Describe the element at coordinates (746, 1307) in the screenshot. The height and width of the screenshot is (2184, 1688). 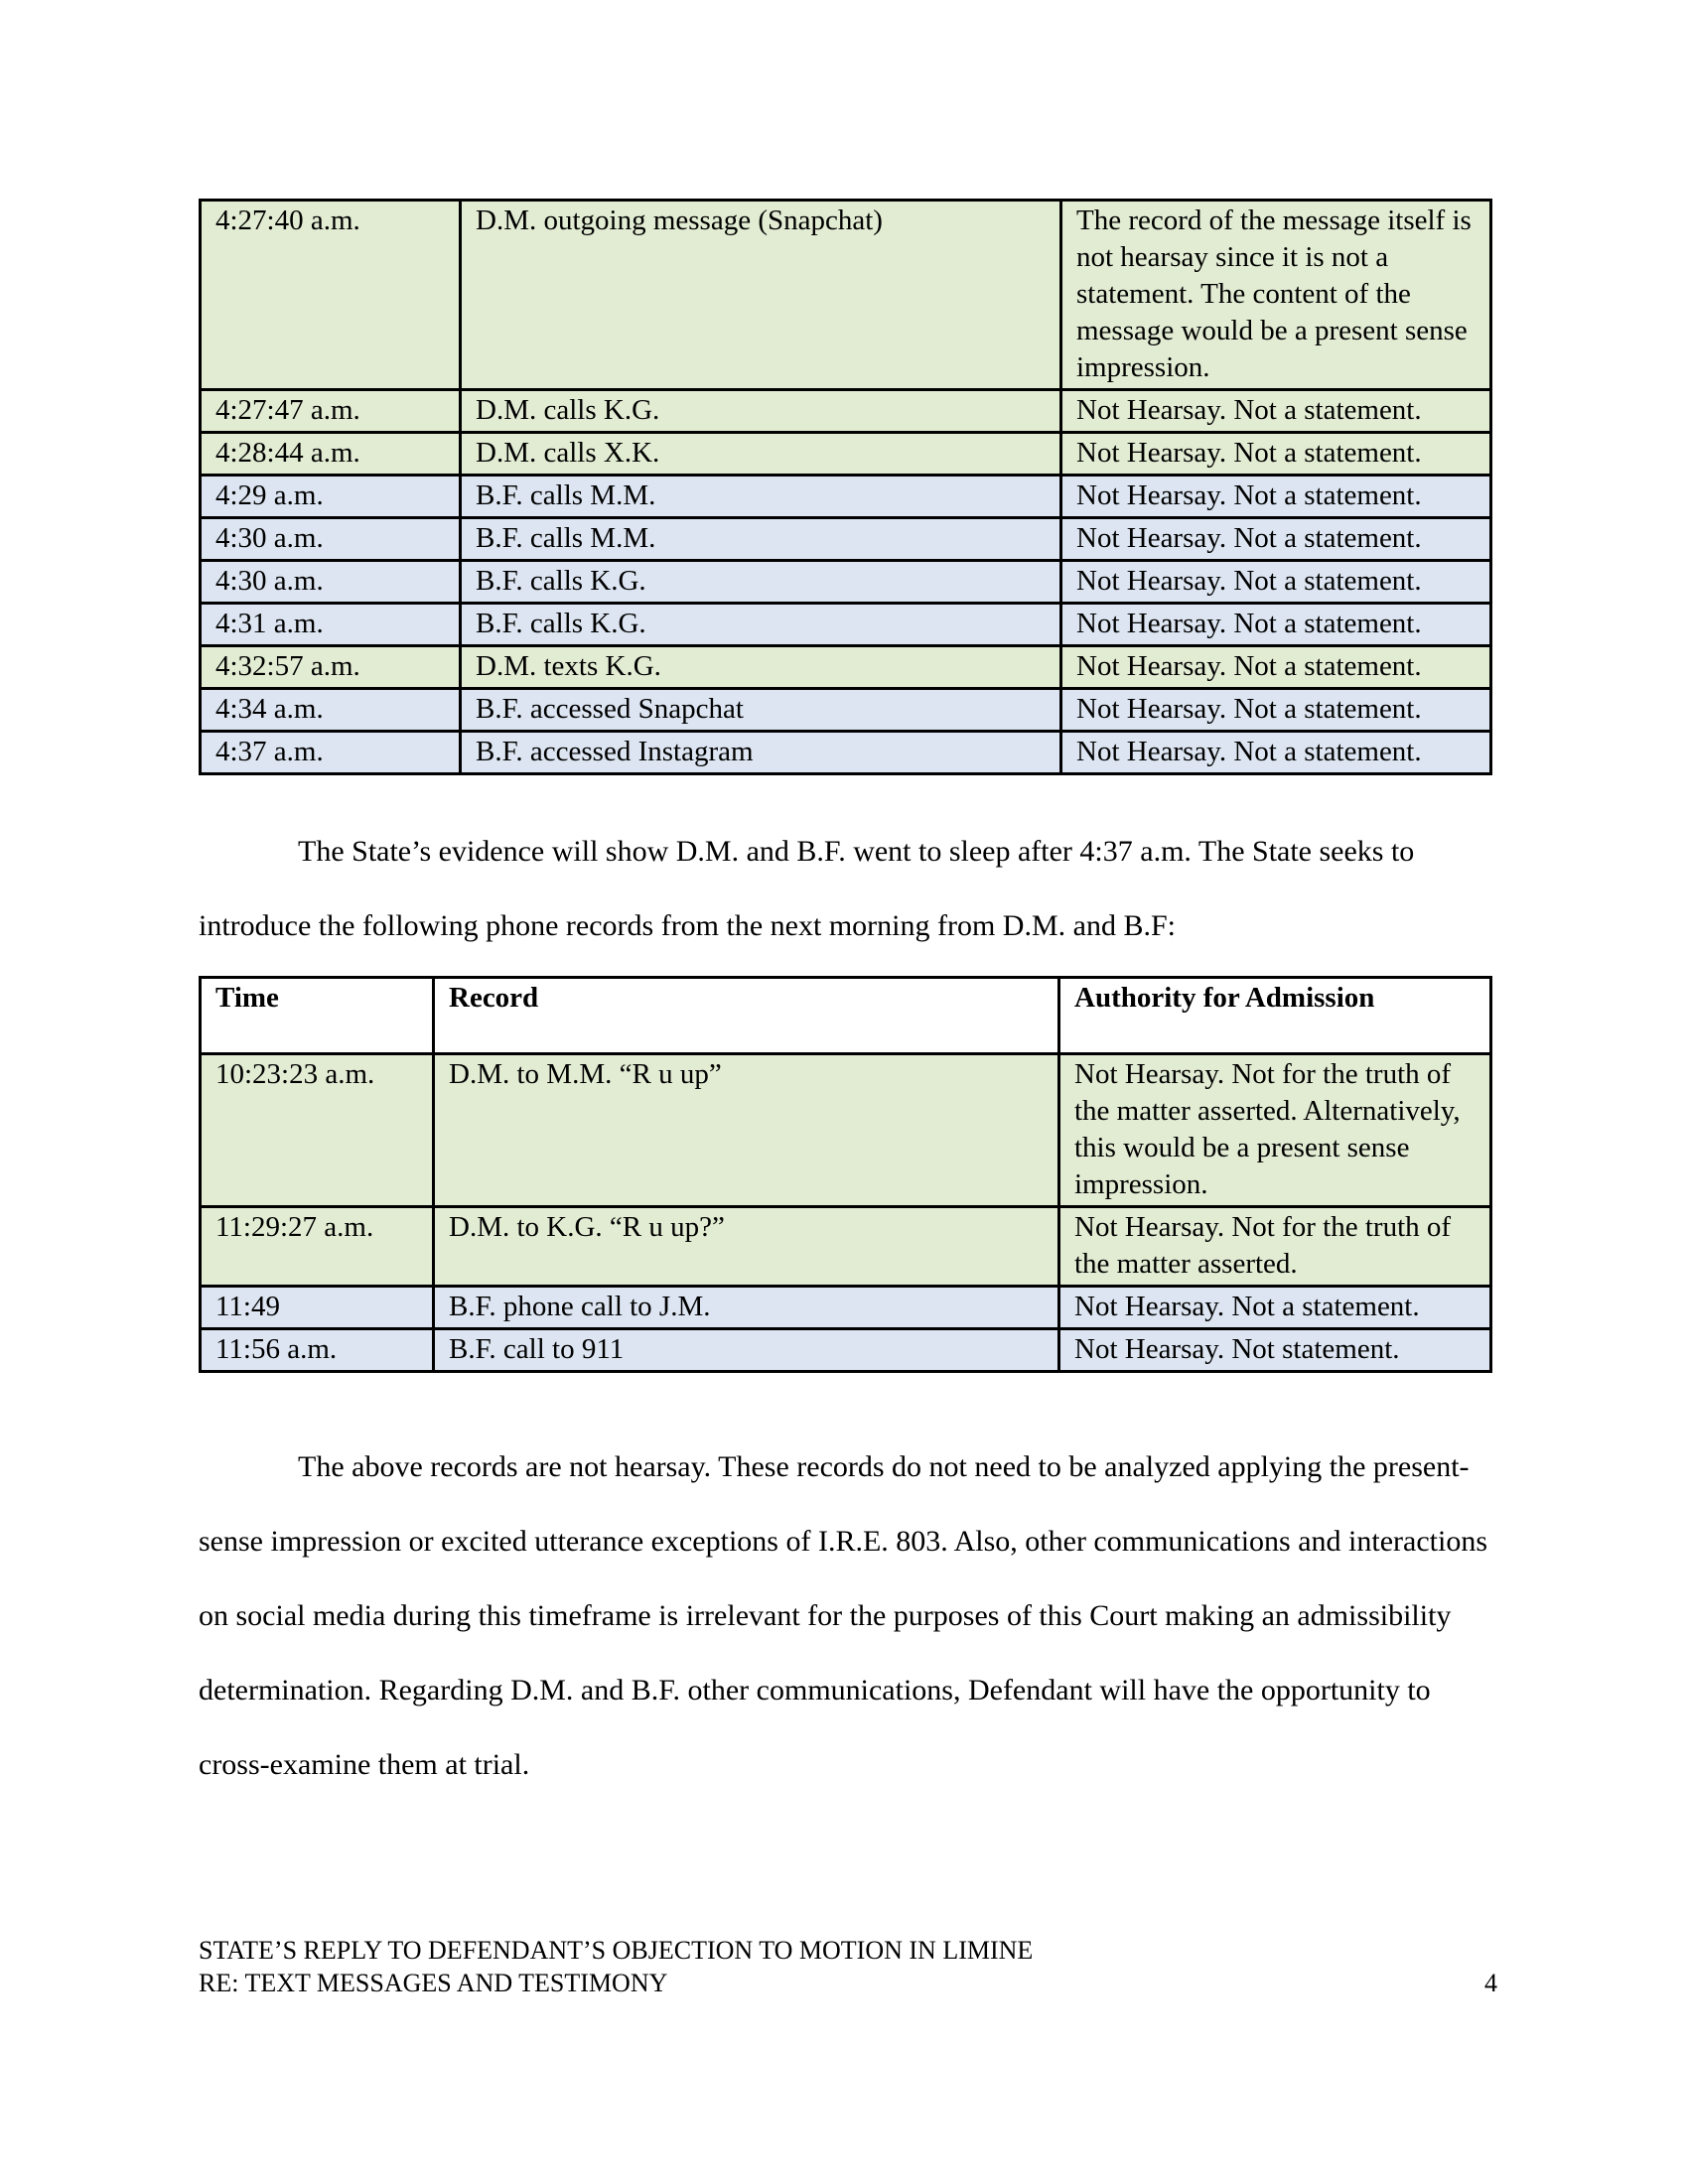
I see `record-cell: B.F. phone call to J.M.` at that location.